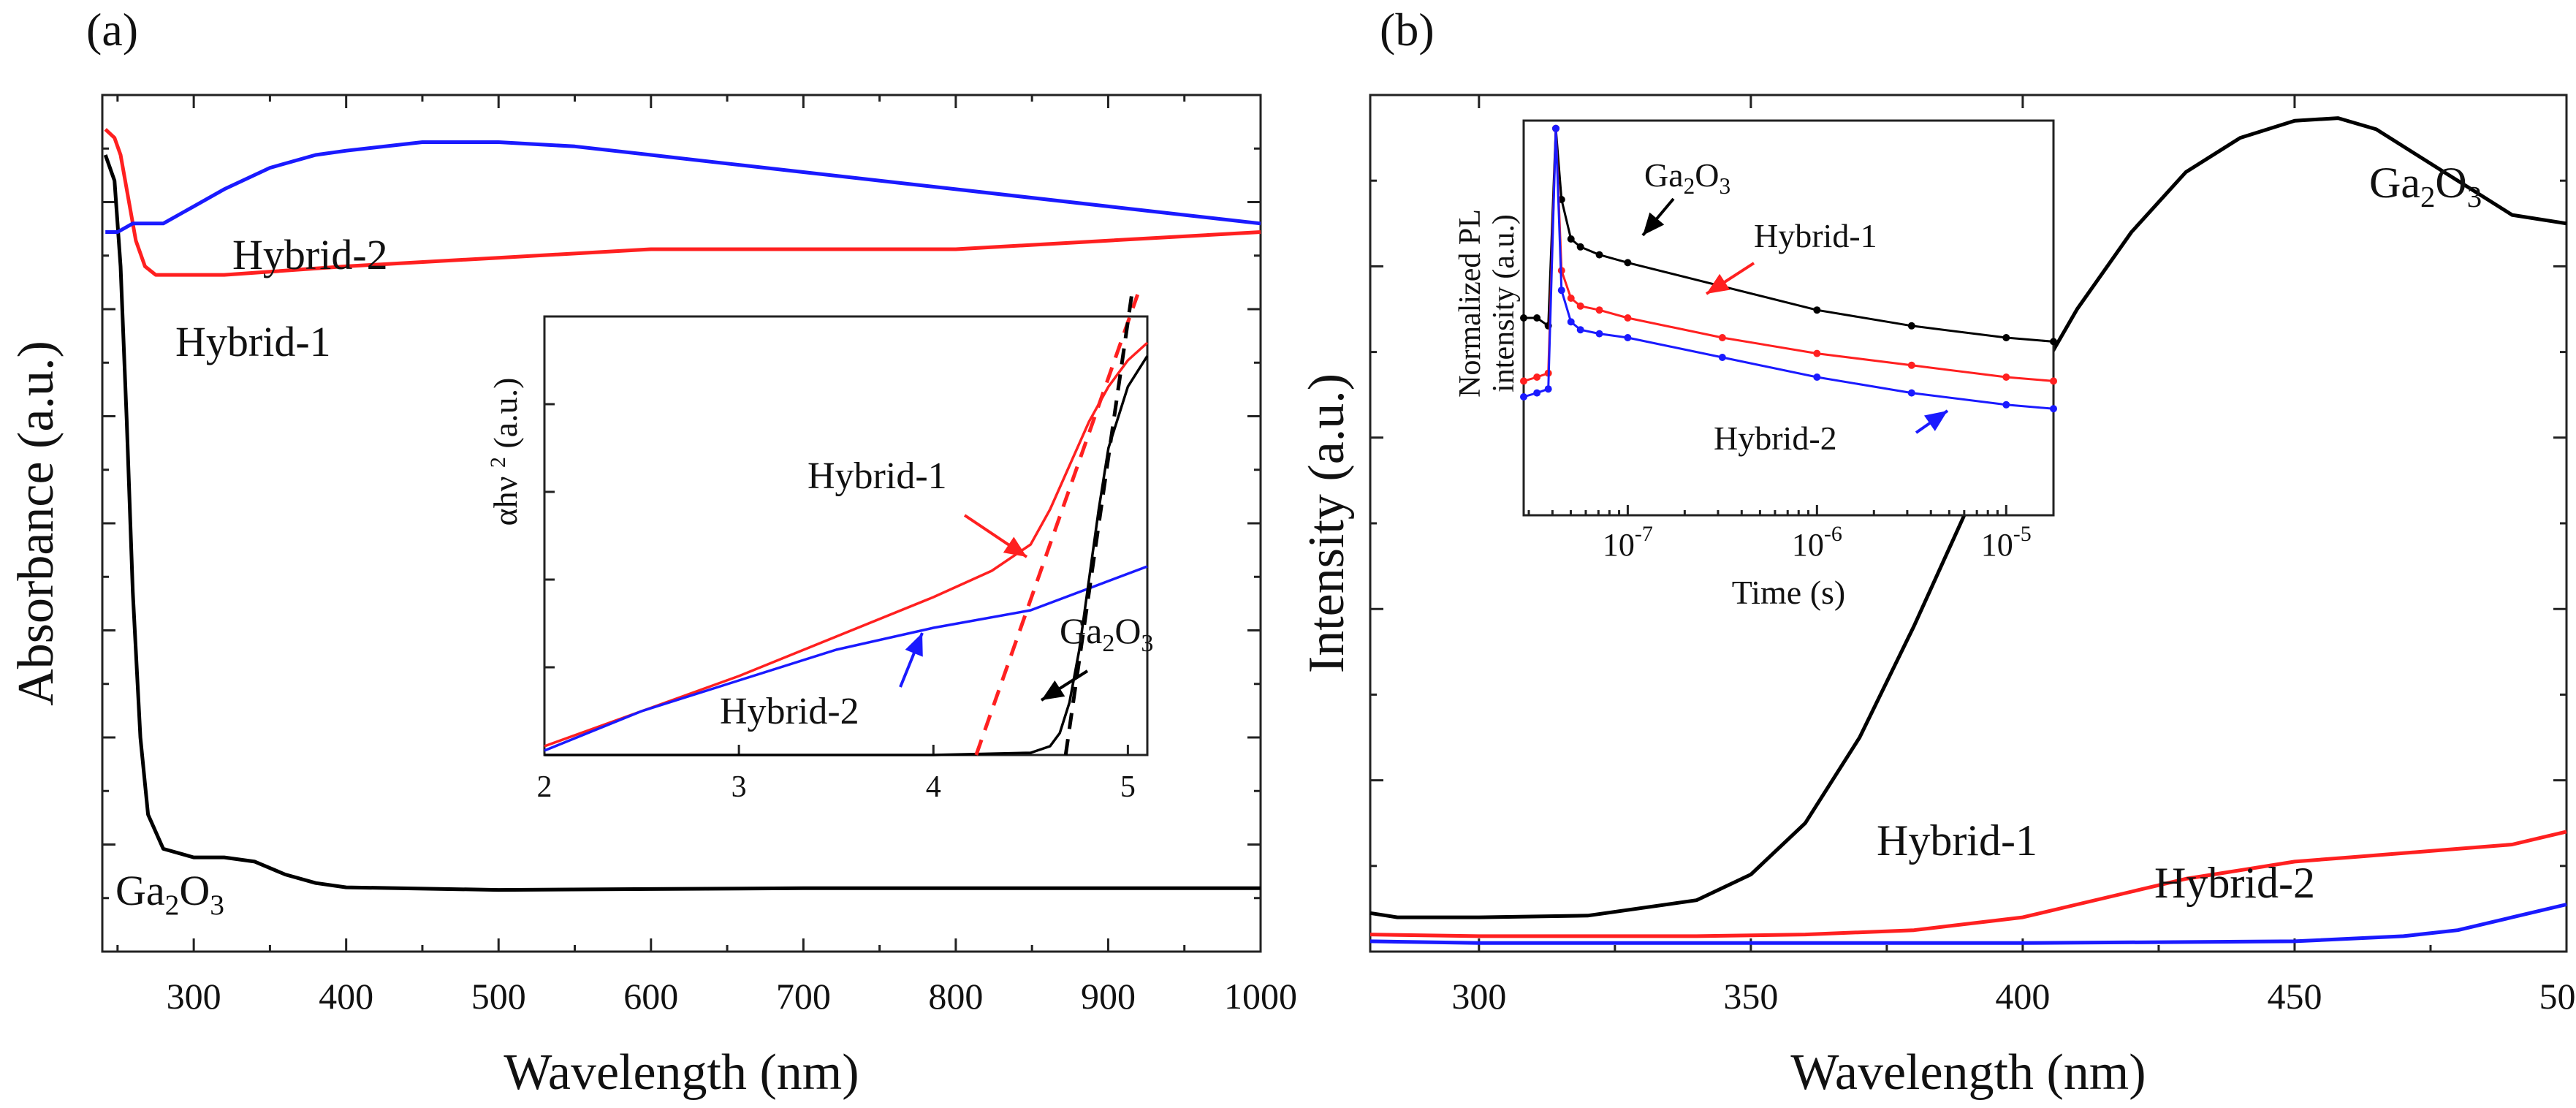 This screenshot has width=2576, height=1108. Describe the element at coordinates (650, 996) in the screenshot. I see `panel-a-x-tick-label: 600` at that location.